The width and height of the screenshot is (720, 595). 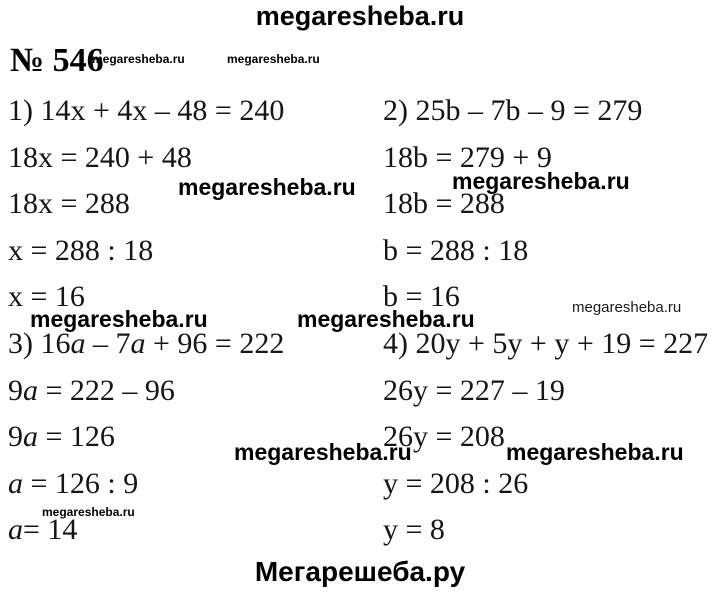 What do you see at coordinates (595, 452) in the screenshot?
I see `watermark-row8-right: megaresheba.ru` at bounding box center [595, 452].